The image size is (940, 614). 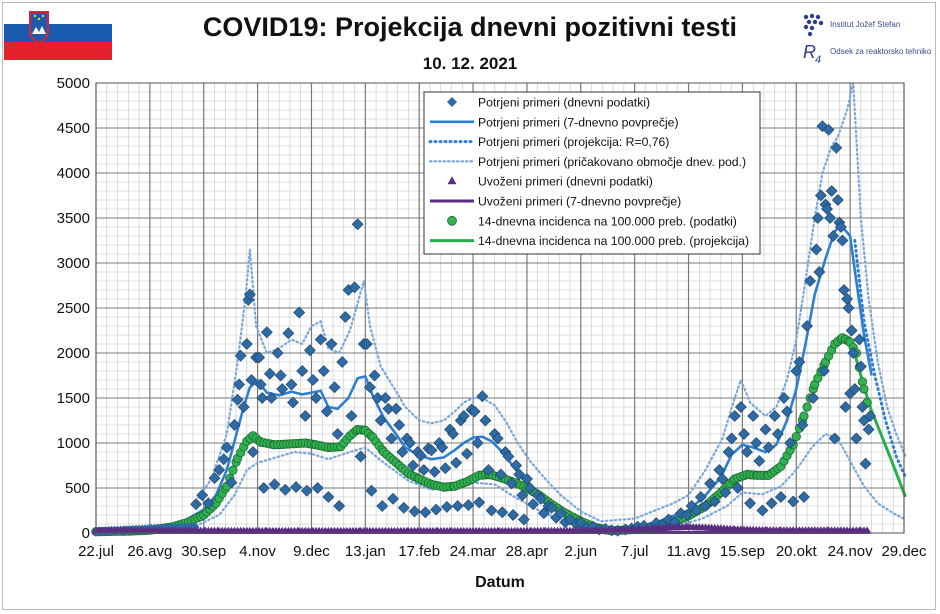 I want to click on expected-range-line, so click(x=550, y=482).